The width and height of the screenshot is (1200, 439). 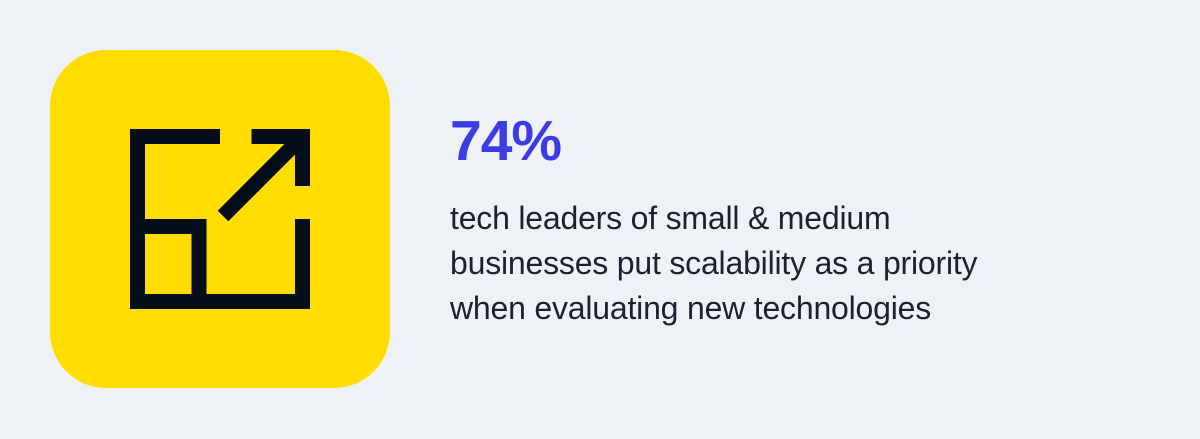 I want to click on outer-square-path, so click(x=220, y=219).